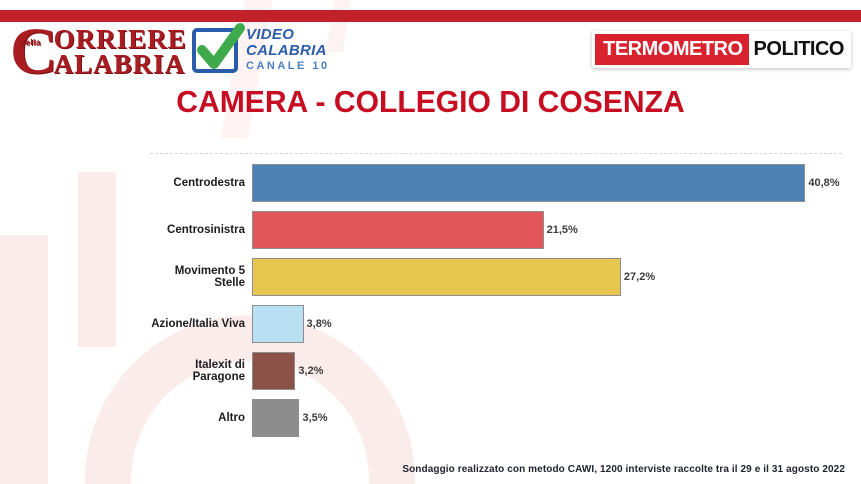 The height and width of the screenshot is (484, 861). Describe the element at coordinates (315, 417) in the screenshot. I see `value-label: 3,5%` at that location.